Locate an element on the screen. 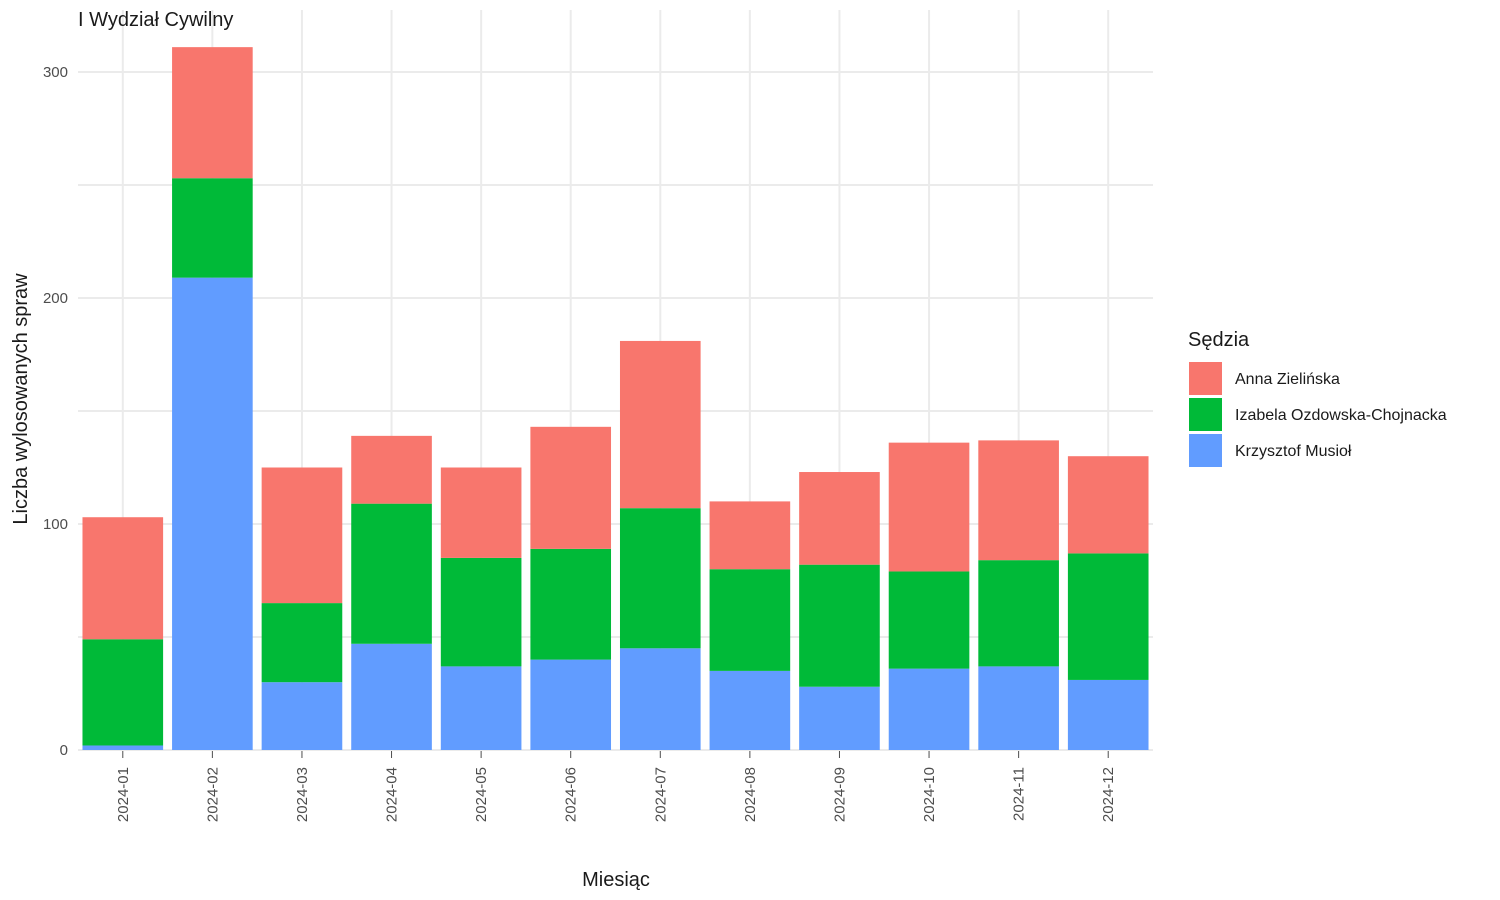 The height and width of the screenshot is (900, 1500). x-tick-label: 2024-01 is located at coordinates (123, 794).